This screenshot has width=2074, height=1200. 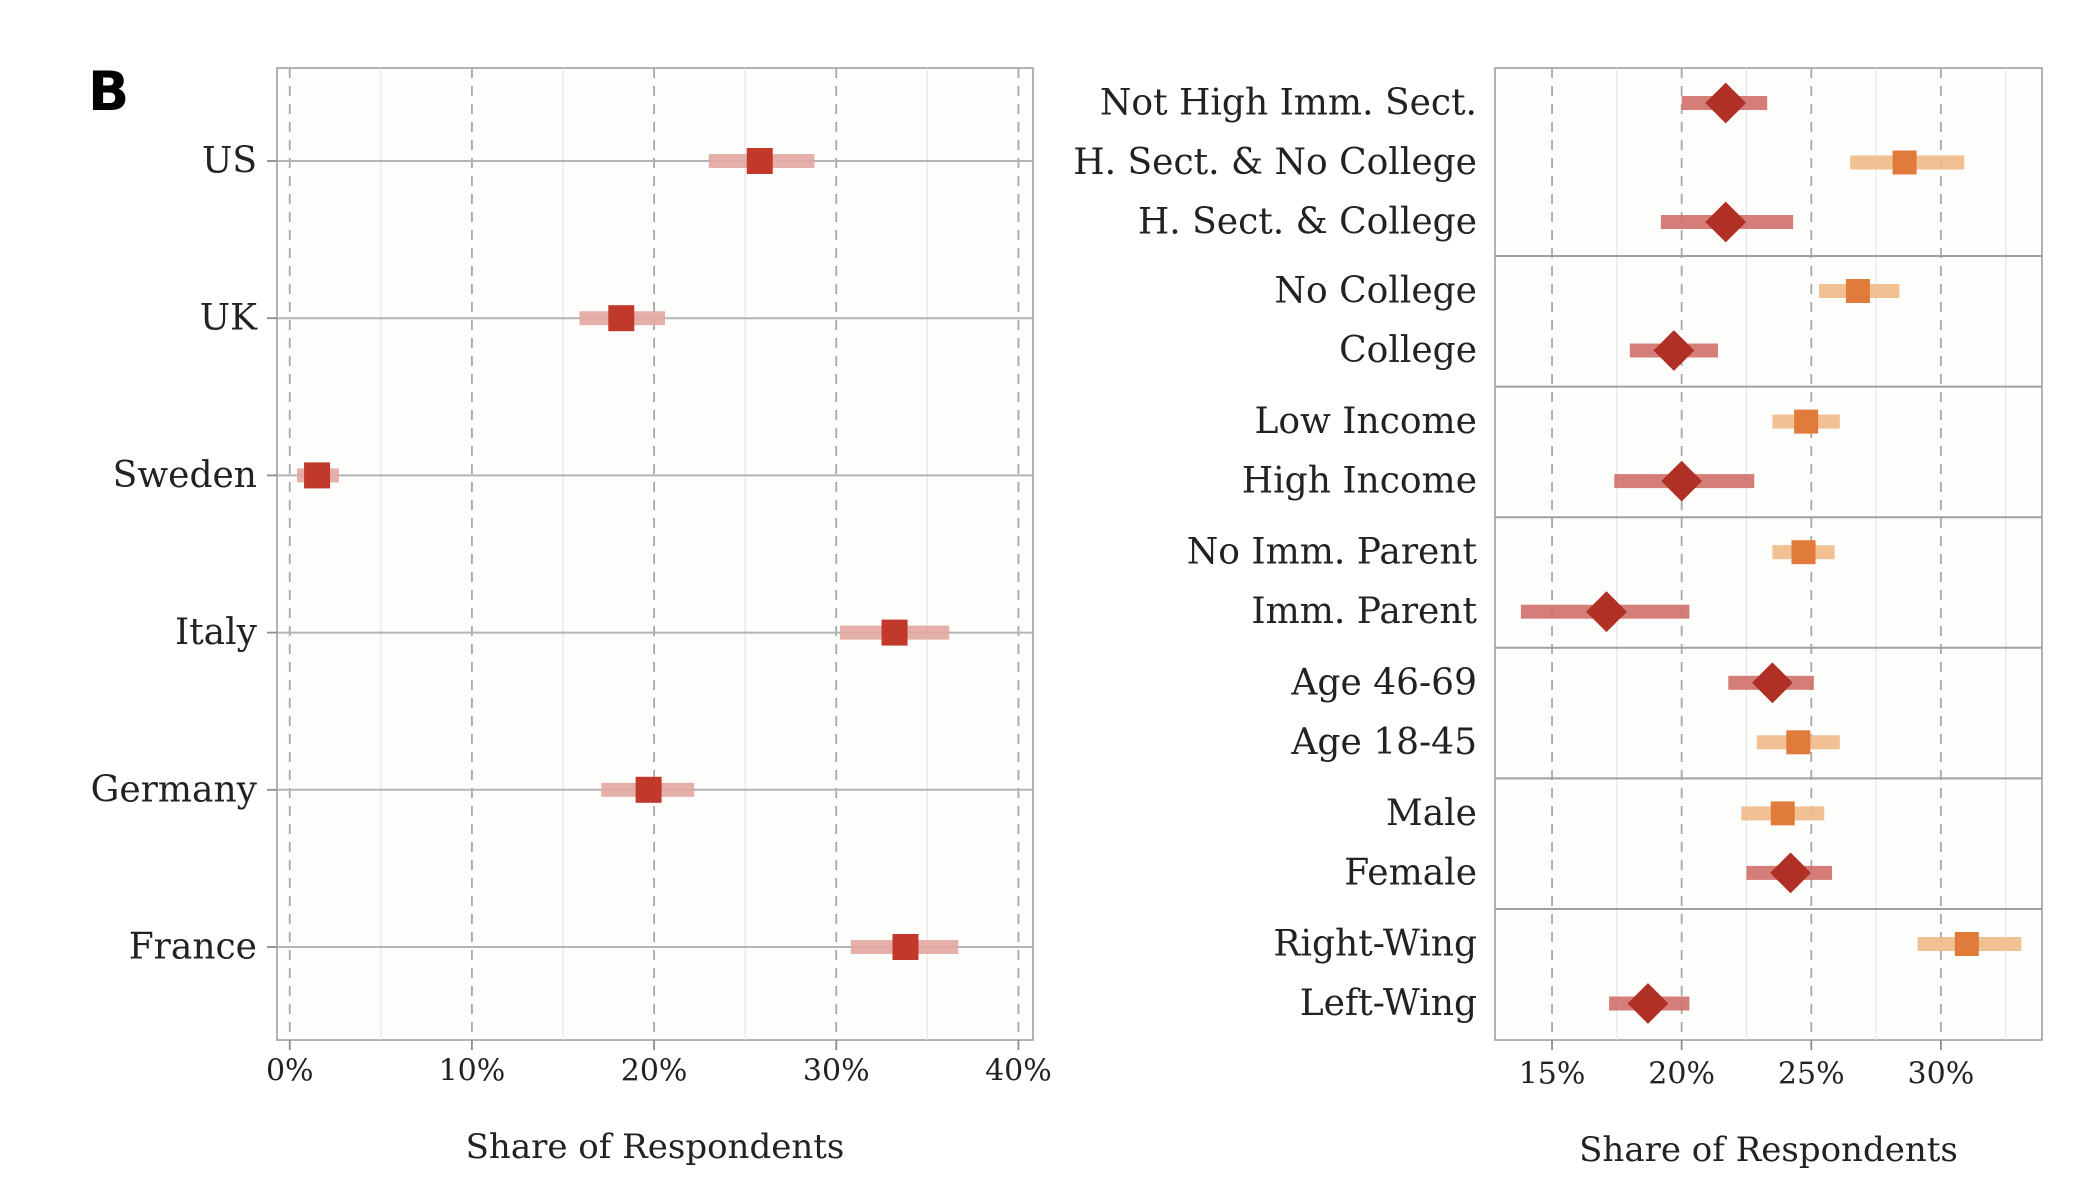 I want to click on y-tick-label: H. Sect. & College, so click(x=1307, y=222).